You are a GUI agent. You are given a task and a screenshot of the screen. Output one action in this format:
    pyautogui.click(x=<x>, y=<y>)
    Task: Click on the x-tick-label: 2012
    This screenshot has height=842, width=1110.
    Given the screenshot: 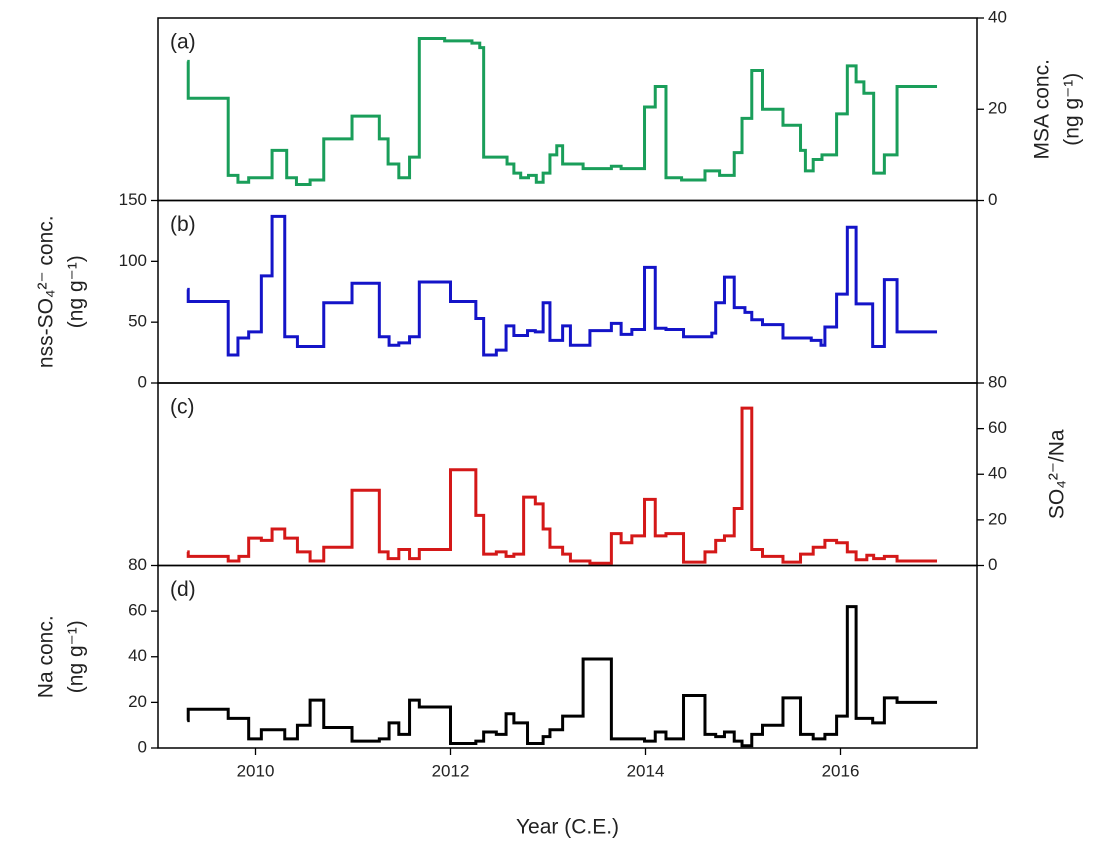 What is the action you would take?
    pyautogui.click(x=451, y=770)
    